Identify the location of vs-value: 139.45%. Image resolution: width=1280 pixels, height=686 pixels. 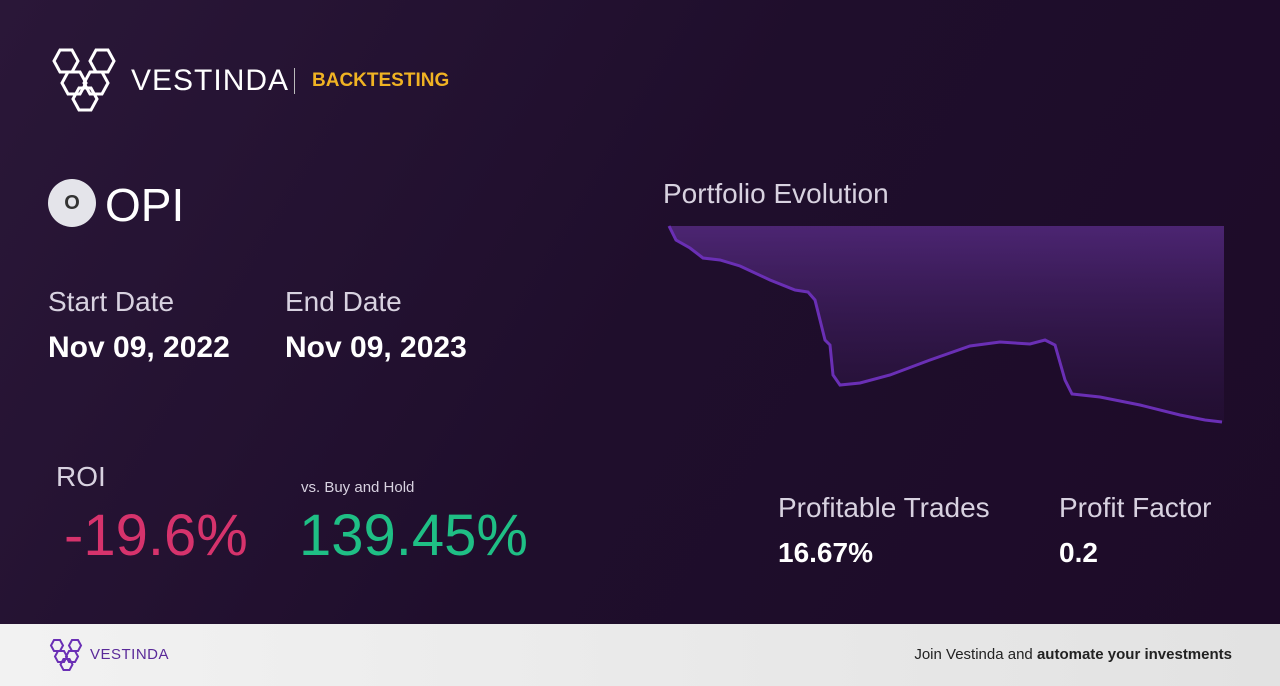
(413, 535).